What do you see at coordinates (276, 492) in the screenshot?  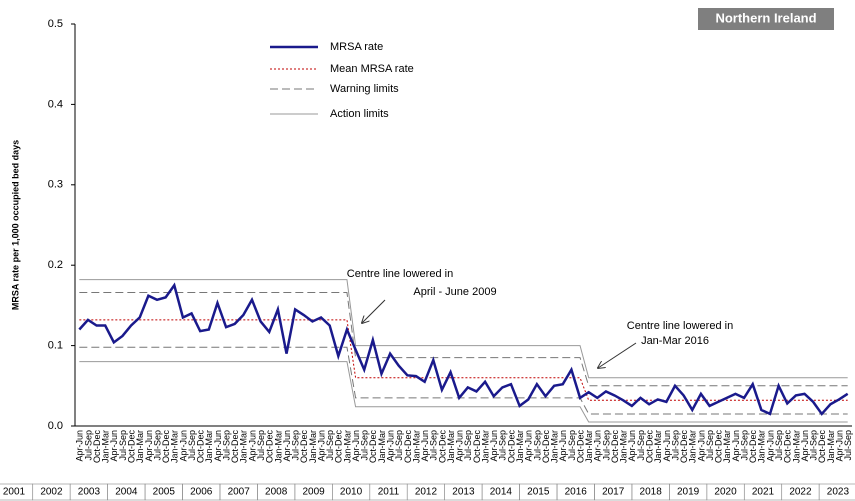 I see `year-label: 2008` at bounding box center [276, 492].